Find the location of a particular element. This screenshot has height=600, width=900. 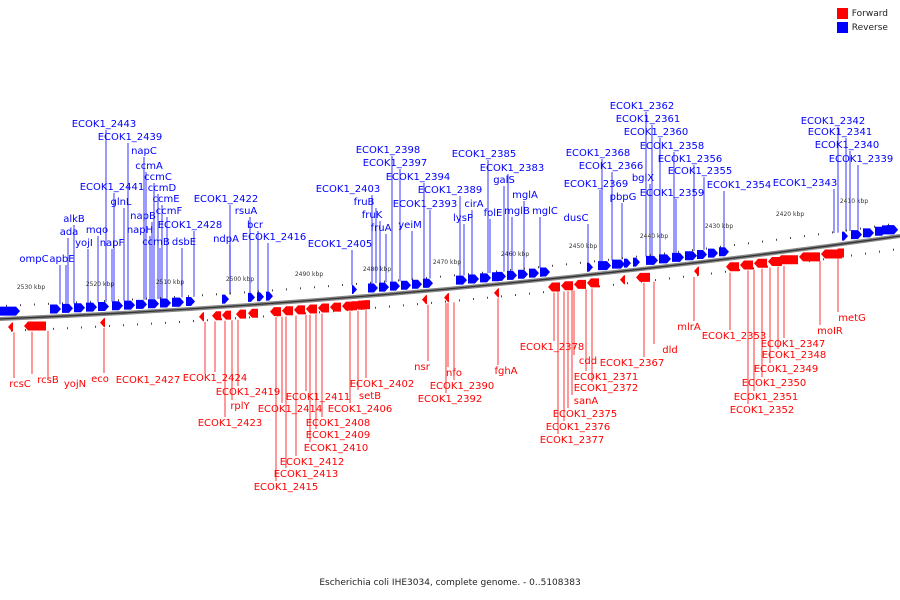

forward-gene-label: ECOK1_2378 is located at coordinates (552, 347).